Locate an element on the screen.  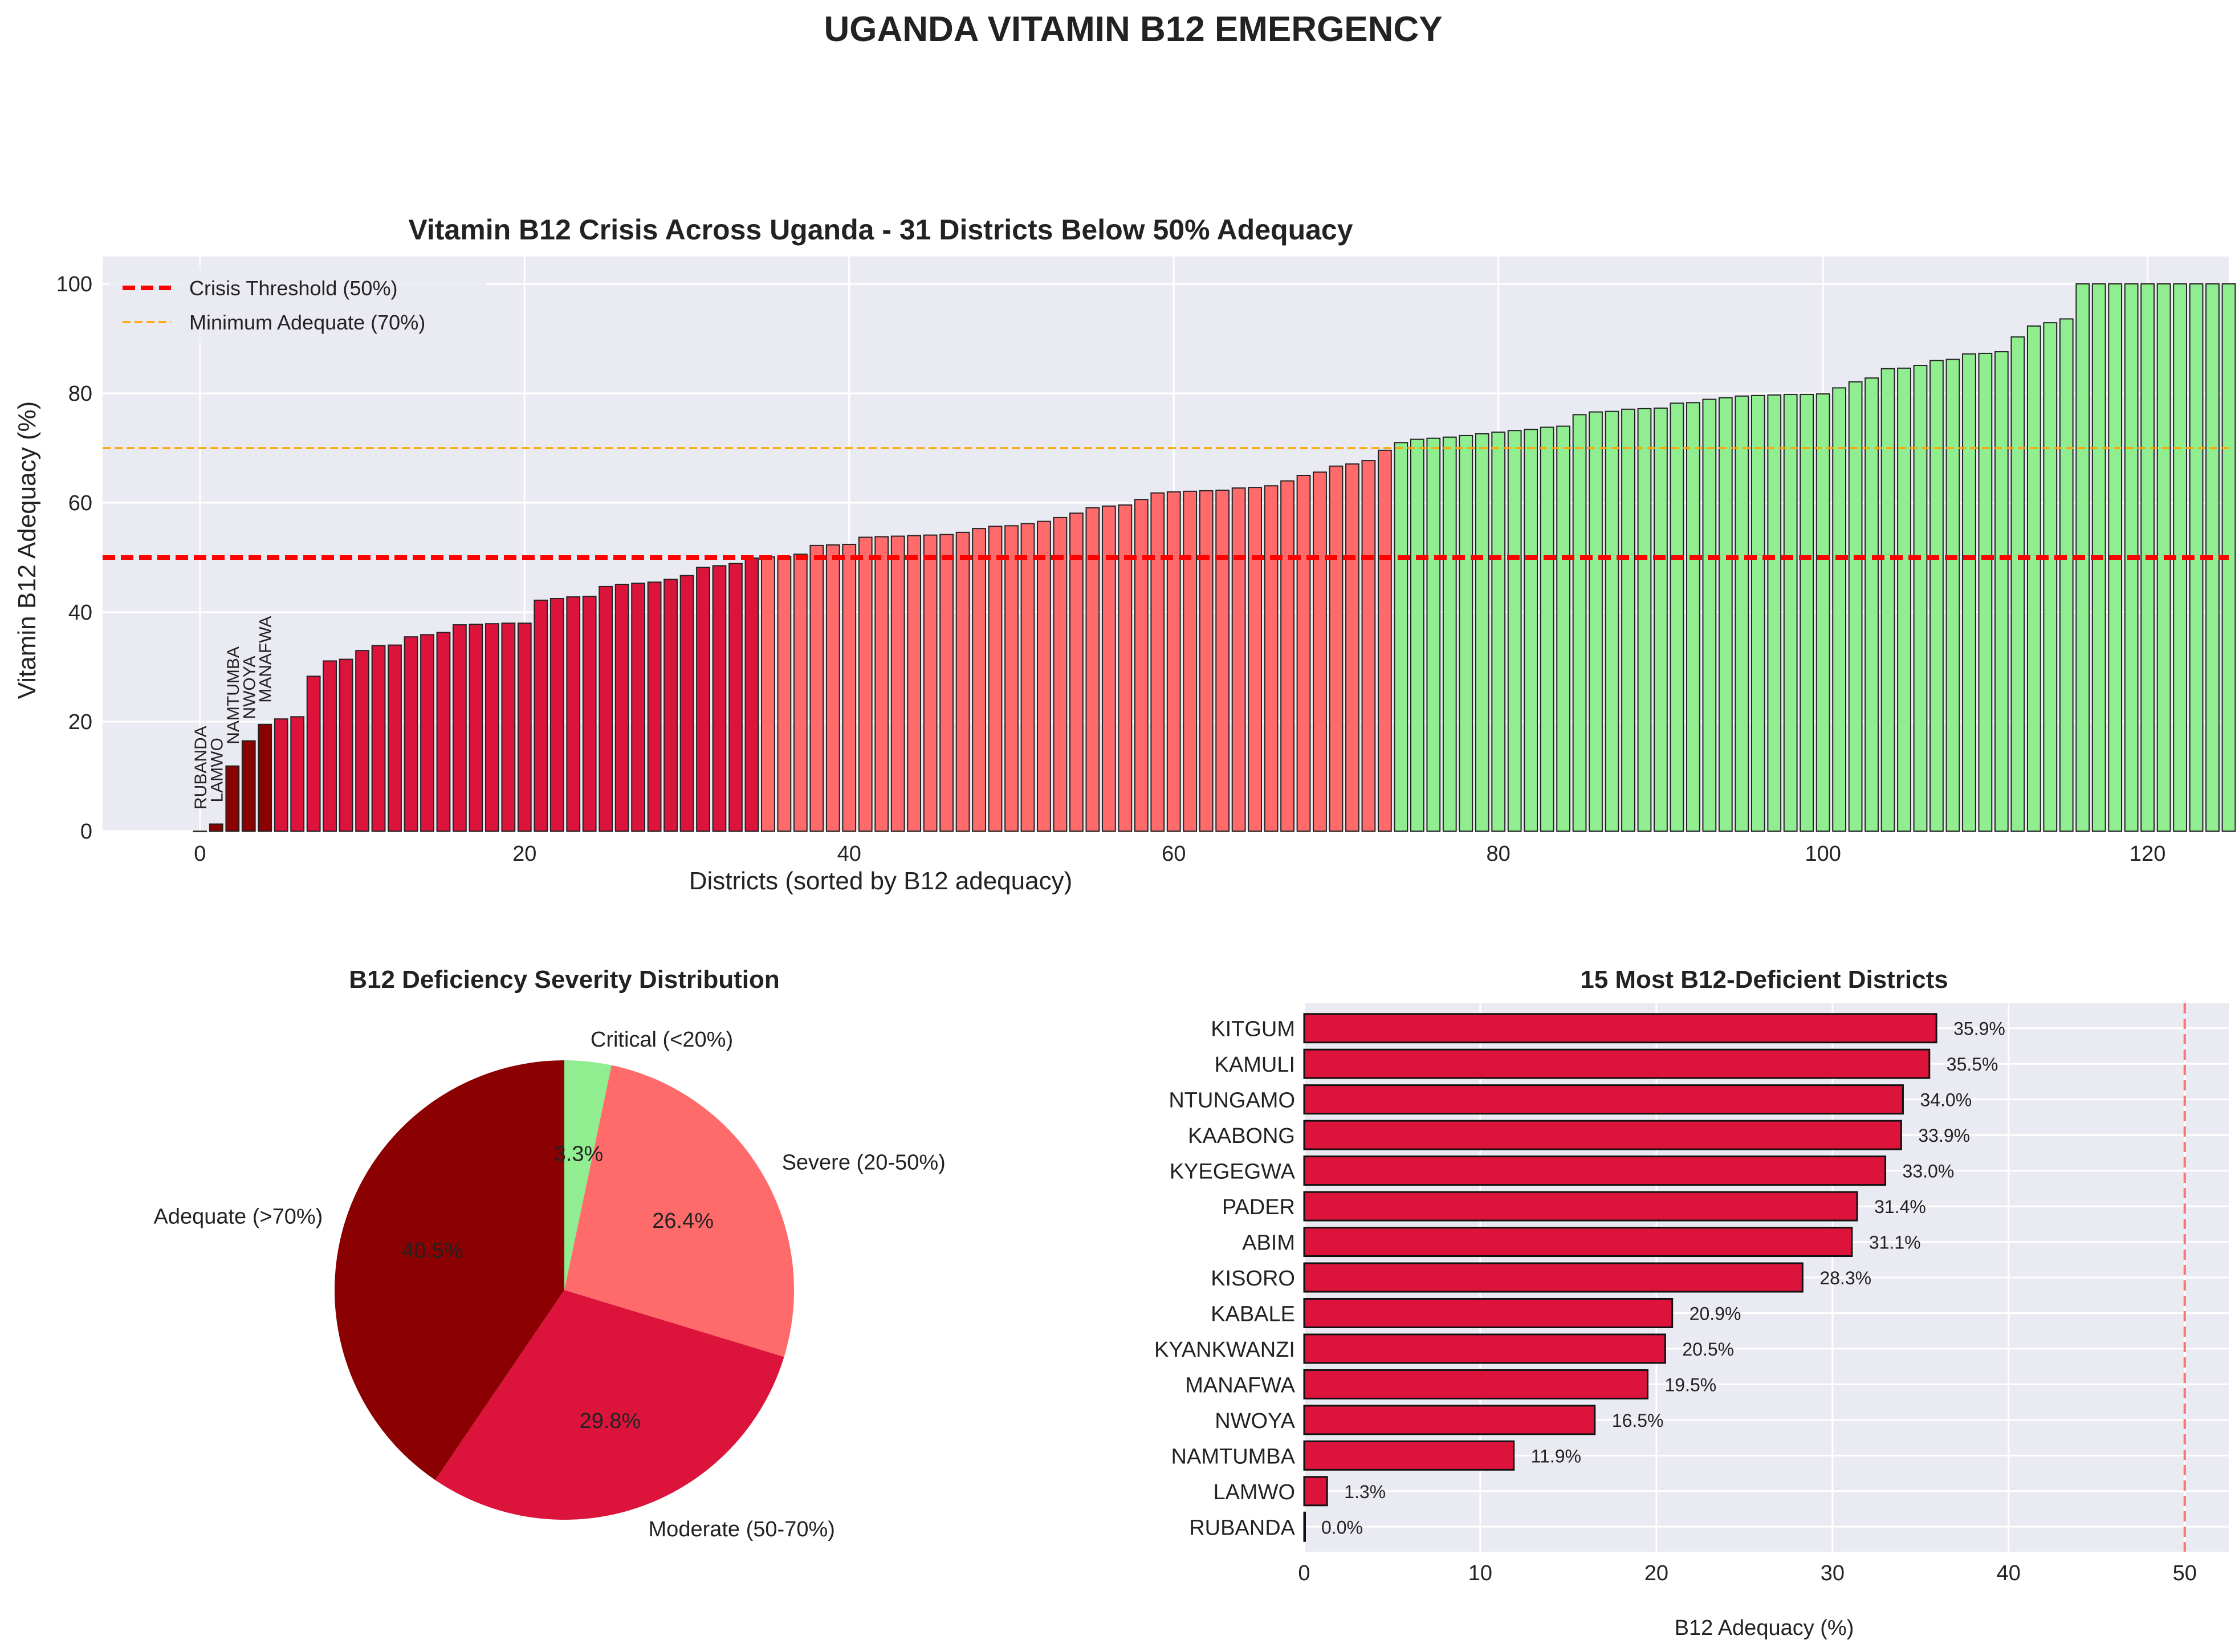
hbar-value-label: 16.5% is located at coordinates (1638, 1420).